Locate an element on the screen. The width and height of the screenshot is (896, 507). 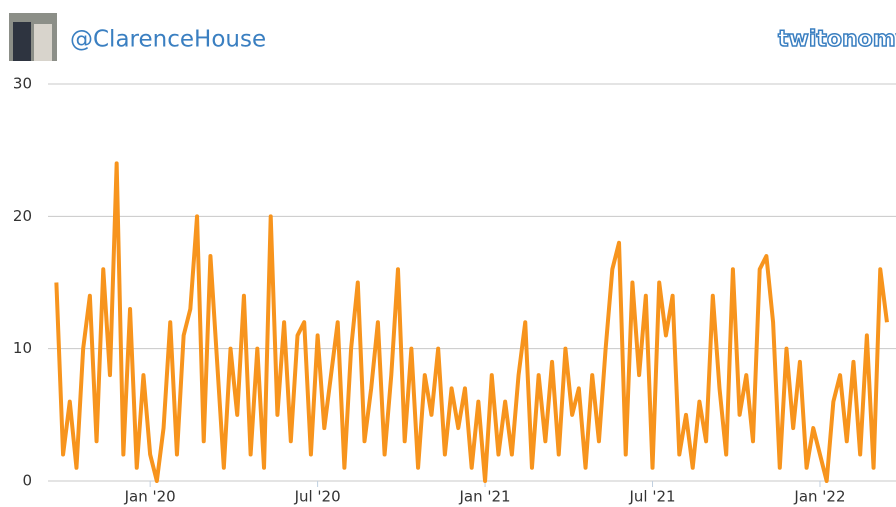
x-tick-label: Jan '22 is located at coordinates (819, 497).